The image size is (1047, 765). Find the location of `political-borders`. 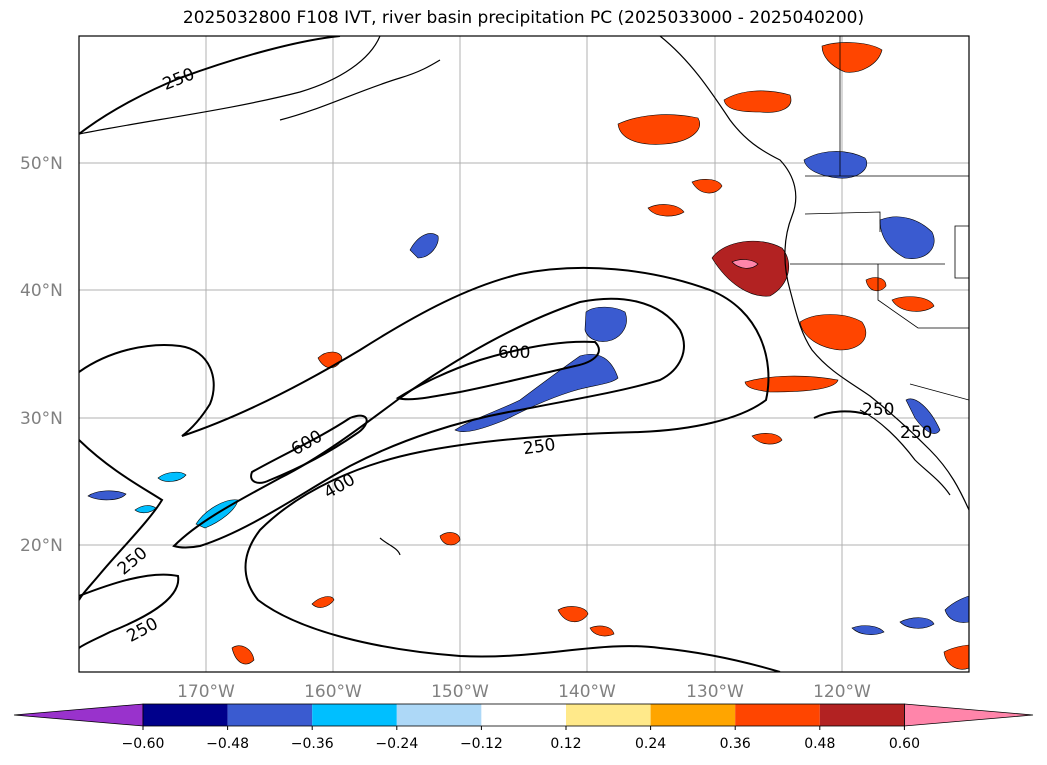

political-borders is located at coordinates (879, 218).